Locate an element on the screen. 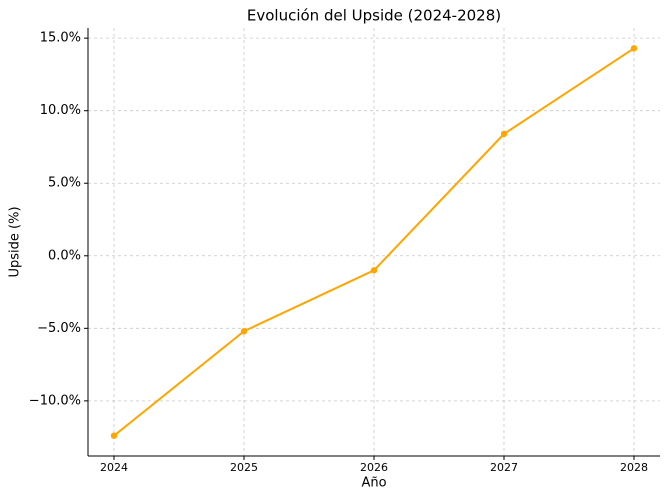 Image resolution: width=669 pixels, height=500 pixels. x-tick-label: 2027 is located at coordinates (504, 467).